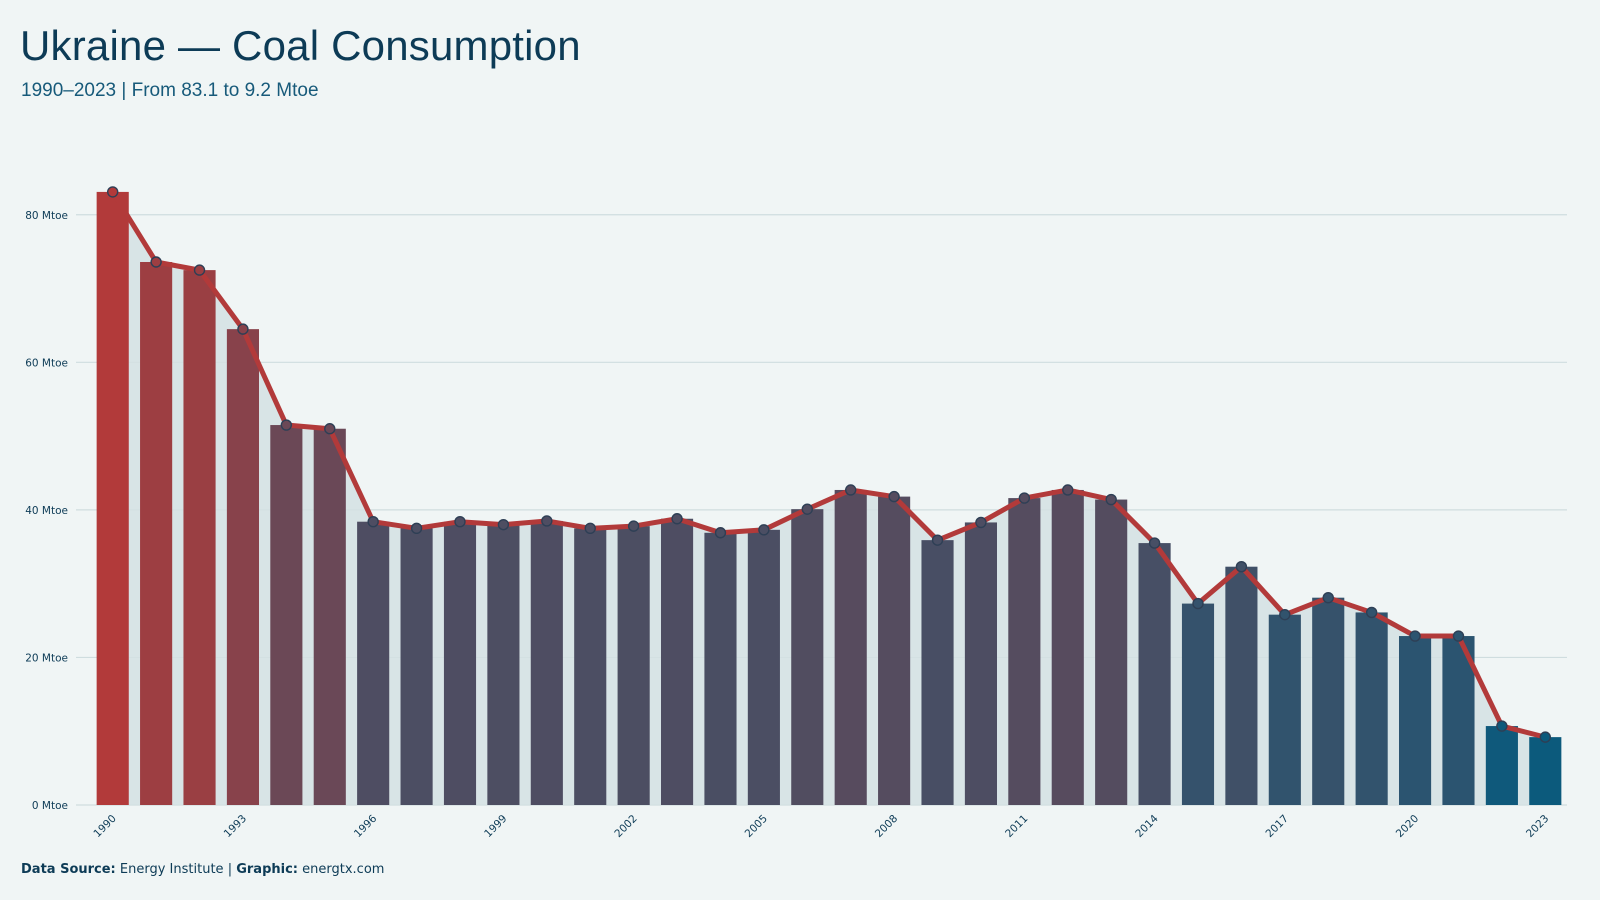 The width and height of the screenshot is (1600, 900). I want to click on bar-2003, so click(677, 661).